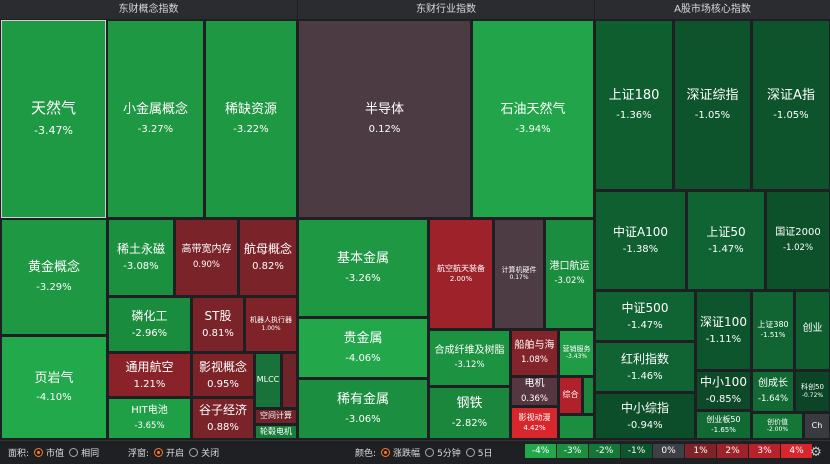  I want to click on panel-title-industry: 东财行业指数, so click(446, 9).